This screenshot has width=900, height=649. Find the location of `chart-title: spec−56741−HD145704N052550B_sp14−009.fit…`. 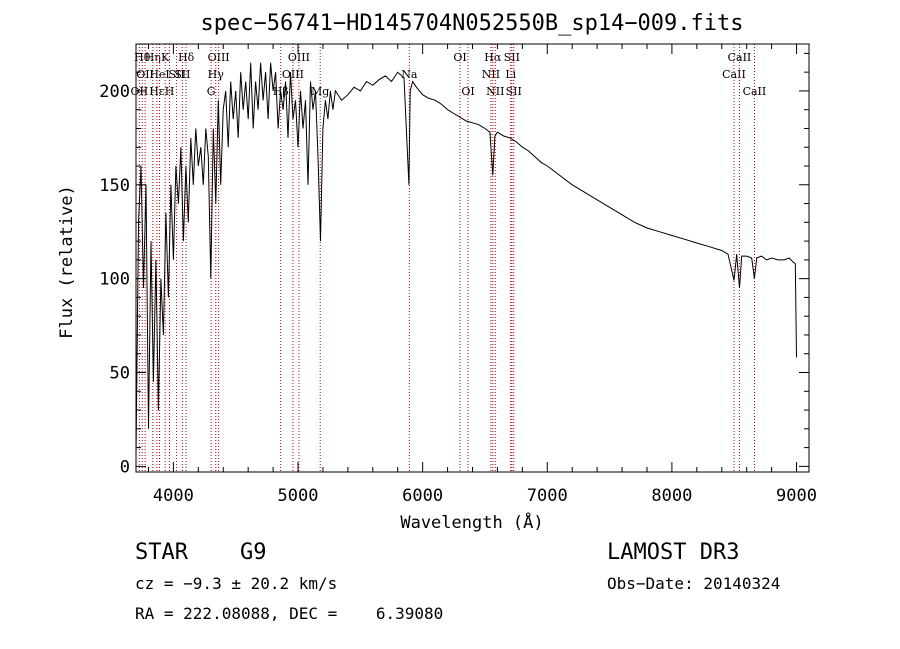

chart-title: spec−56741−HD145704N052550B_sp14−009.fit… is located at coordinates (471, 23).